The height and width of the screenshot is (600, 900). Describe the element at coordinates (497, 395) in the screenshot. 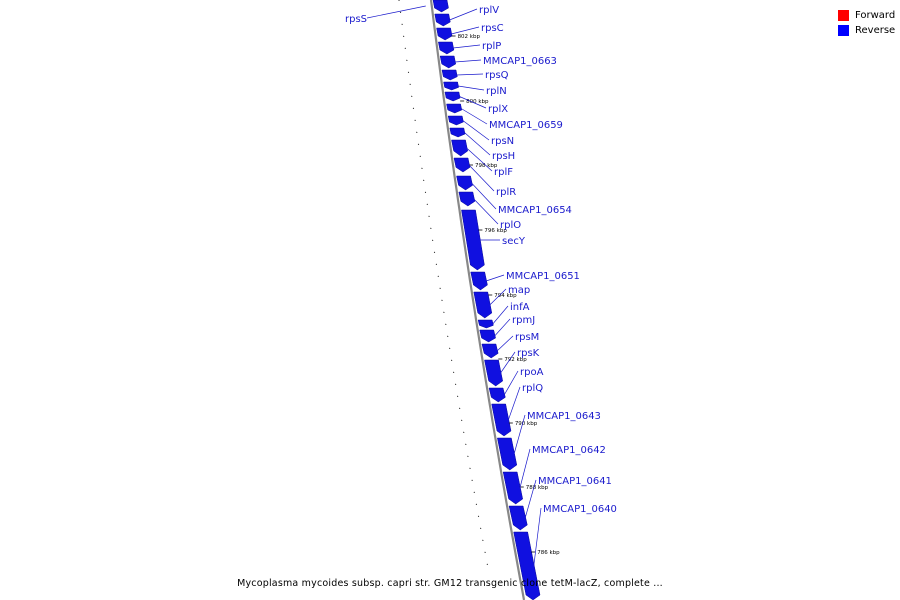

I see `gene-block-rpoA` at that location.